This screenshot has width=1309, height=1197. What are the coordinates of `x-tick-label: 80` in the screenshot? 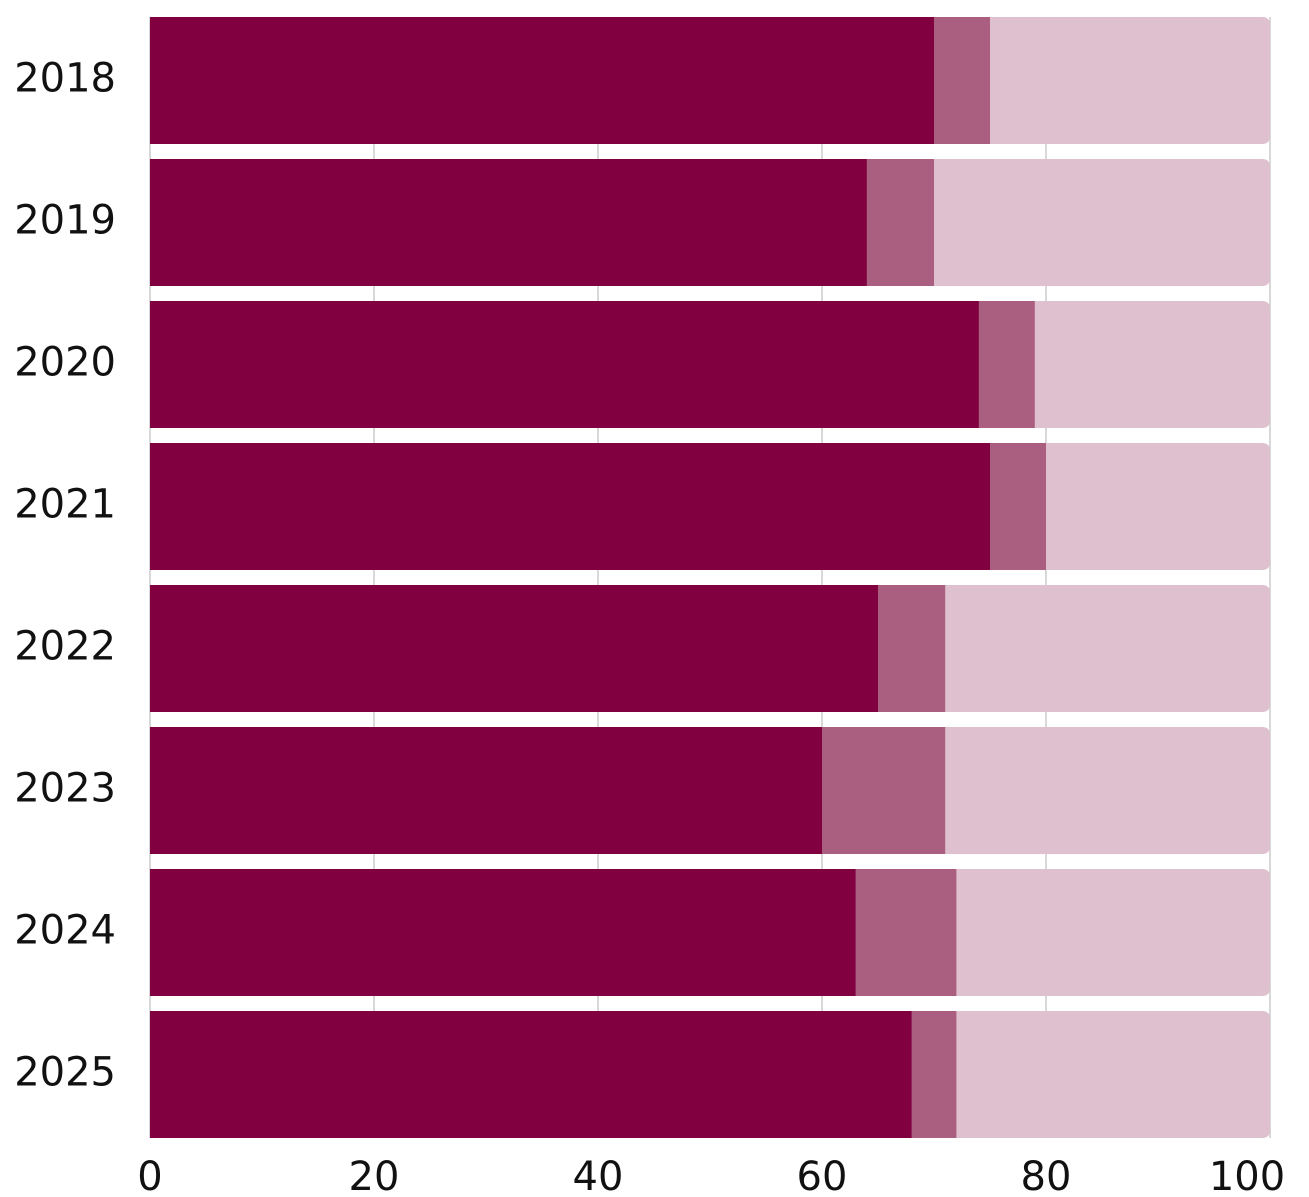 It's located at (1046, 1173).